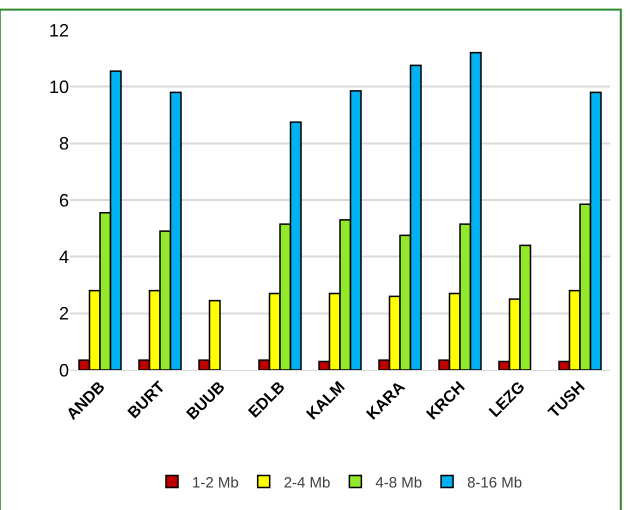  Describe the element at coordinates (58, 86) in the screenshot. I see `y-tick-label: 10` at that location.